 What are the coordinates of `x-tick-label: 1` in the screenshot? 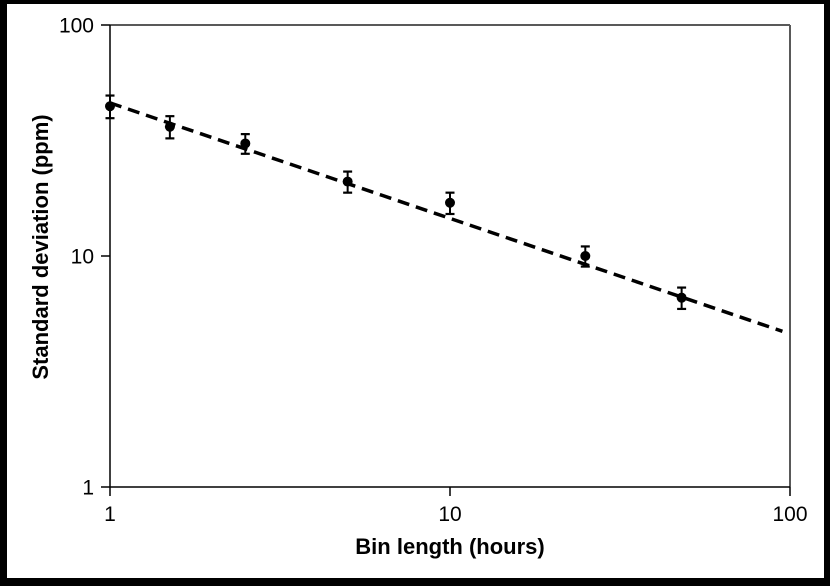 It's located at (110, 514).